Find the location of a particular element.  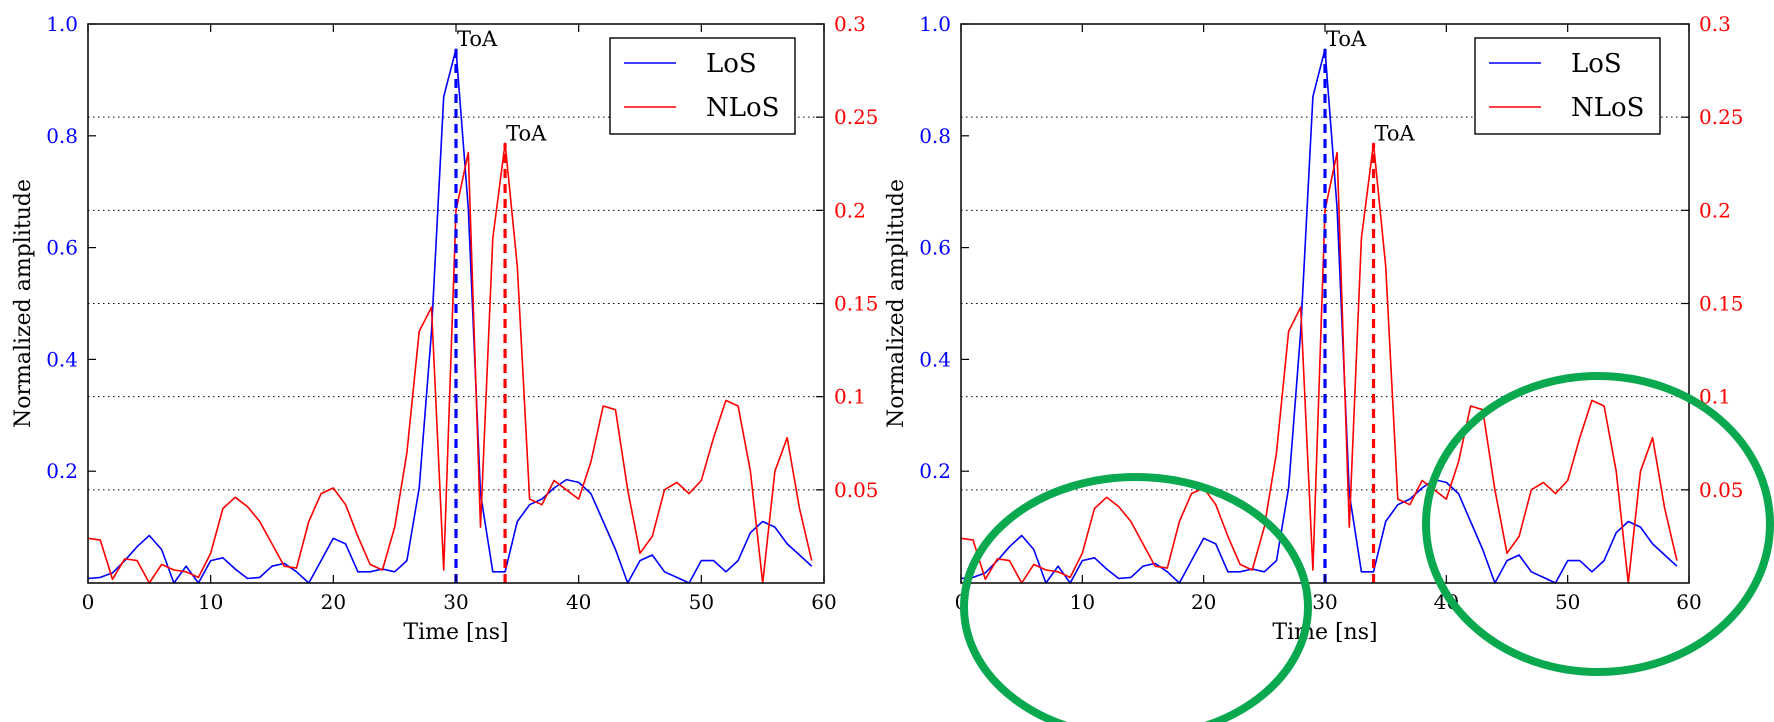

x-tick-label: 0 is located at coordinates (88, 602).